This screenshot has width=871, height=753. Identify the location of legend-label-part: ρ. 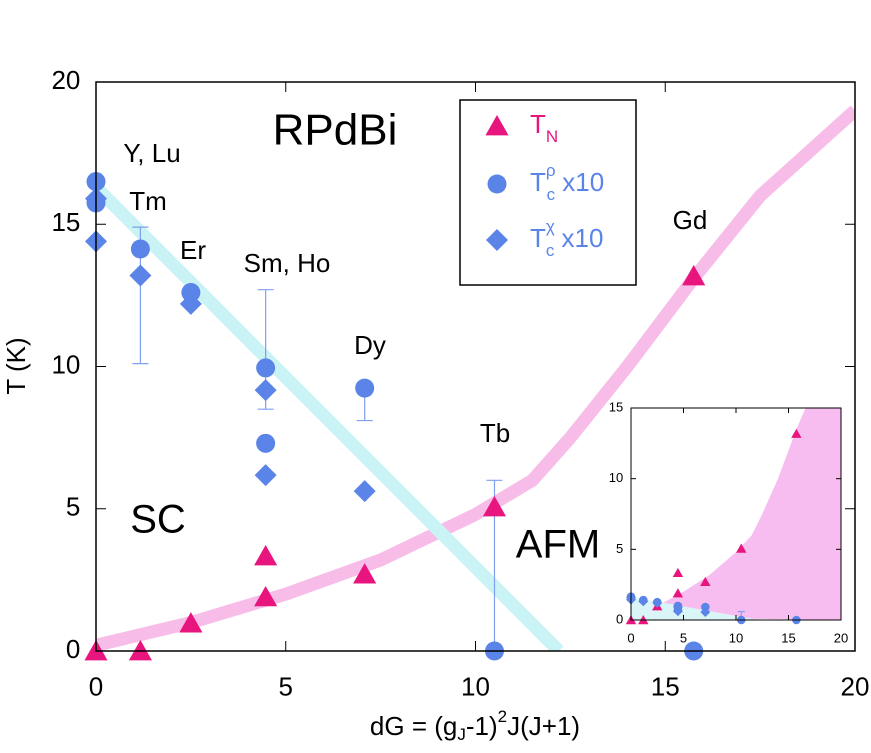
(551, 170).